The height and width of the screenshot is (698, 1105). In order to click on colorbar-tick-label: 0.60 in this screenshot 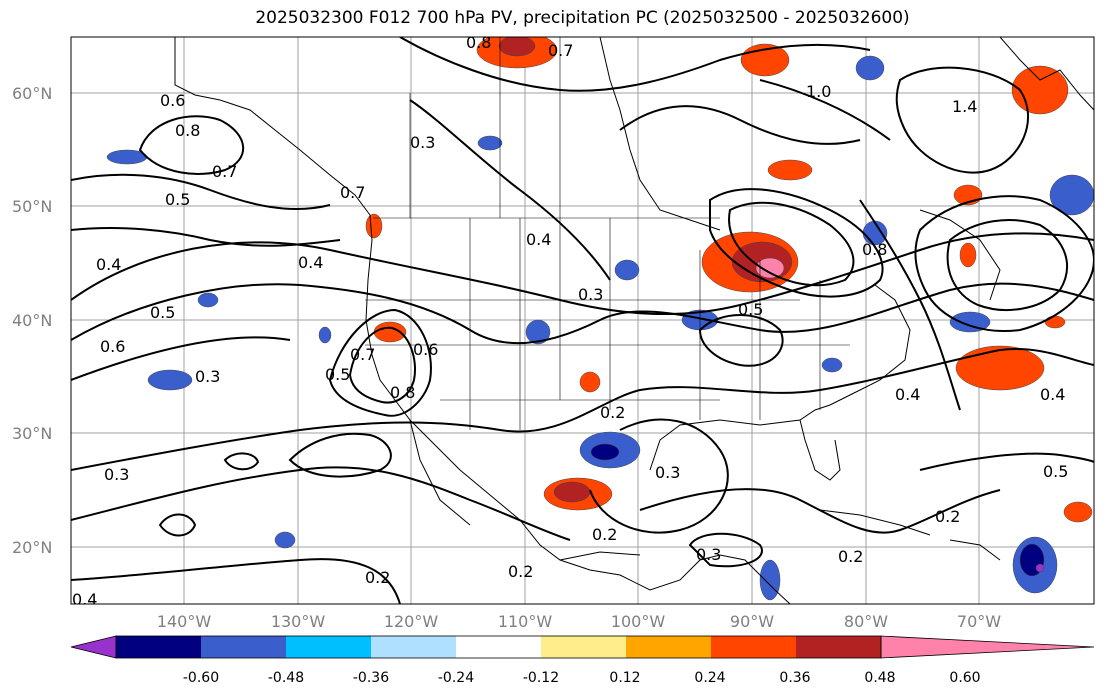, I will do `click(964, 678)`.